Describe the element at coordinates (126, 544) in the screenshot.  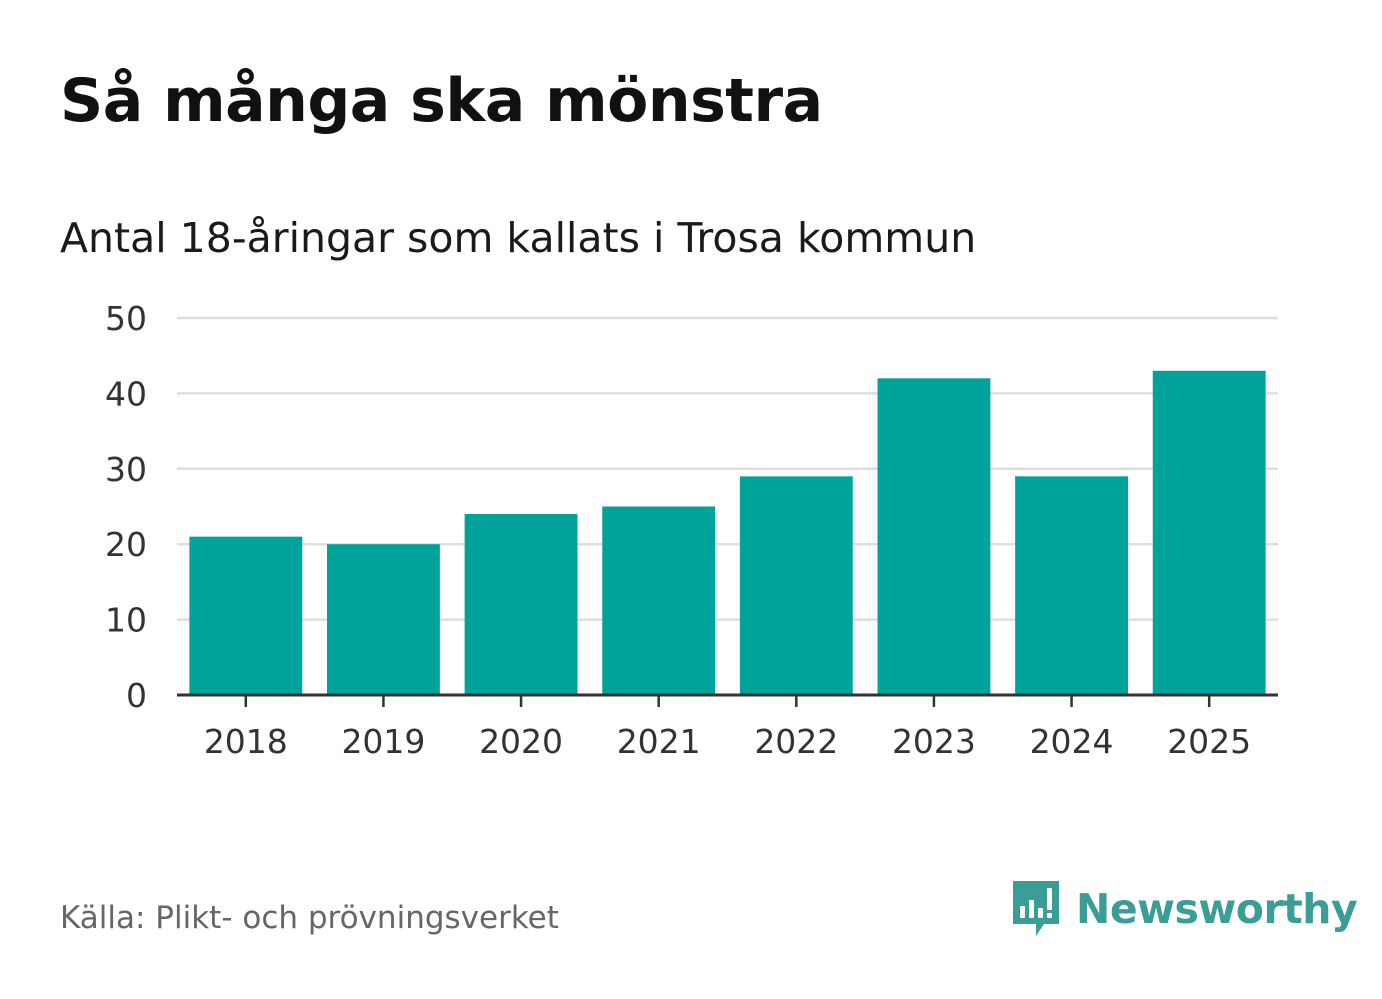
I see `y-tick-label: 20` at that location.